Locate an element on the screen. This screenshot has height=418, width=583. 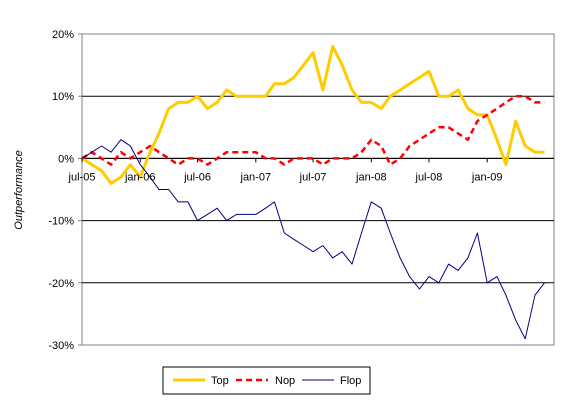
y-tick-label: -30% is located at coordinates (61, 346).